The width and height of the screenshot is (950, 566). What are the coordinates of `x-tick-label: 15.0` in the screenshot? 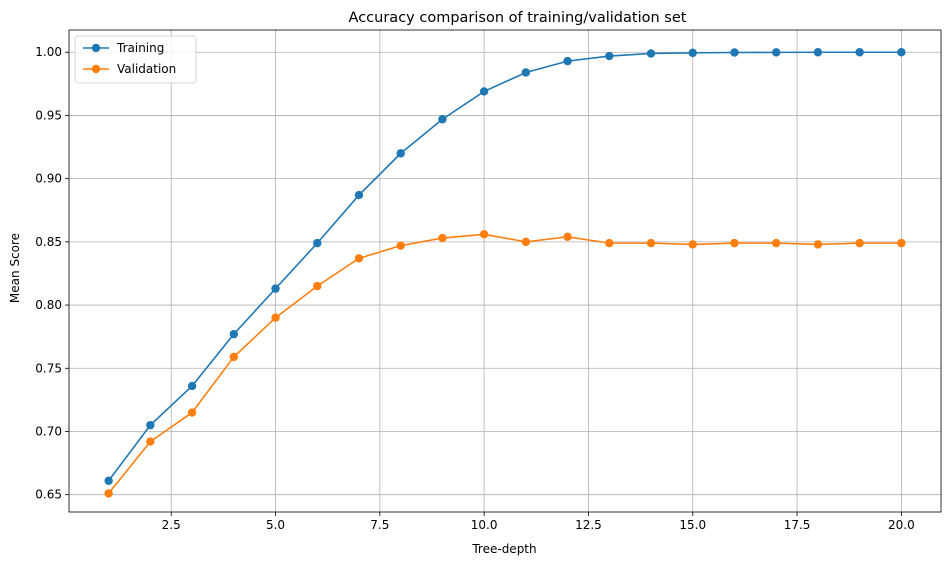 It's located at (692, 525).